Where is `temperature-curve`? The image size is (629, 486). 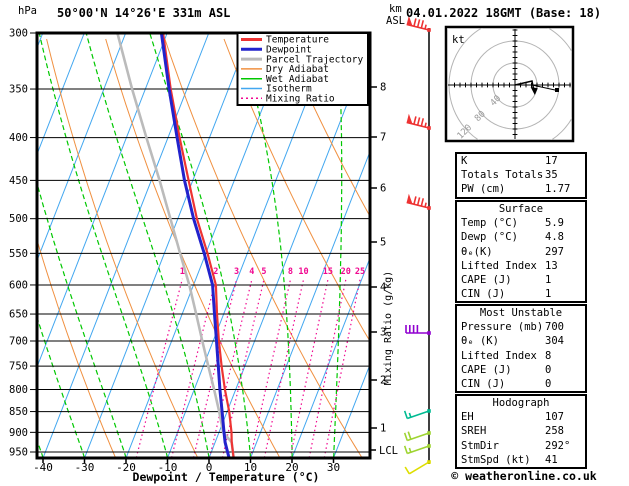
temperature-curve is located at coordinates (198, 245).